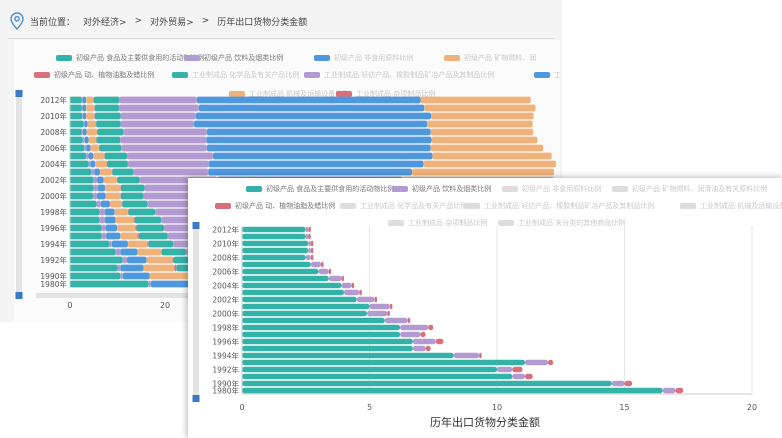 The image size is (782, 438). What do you see at coordinates (320, 189) in the screenshot?
I see `front-legend-item: 初级产品 食品及主要供食用的活动物比例` at bounding box center [320, 189].